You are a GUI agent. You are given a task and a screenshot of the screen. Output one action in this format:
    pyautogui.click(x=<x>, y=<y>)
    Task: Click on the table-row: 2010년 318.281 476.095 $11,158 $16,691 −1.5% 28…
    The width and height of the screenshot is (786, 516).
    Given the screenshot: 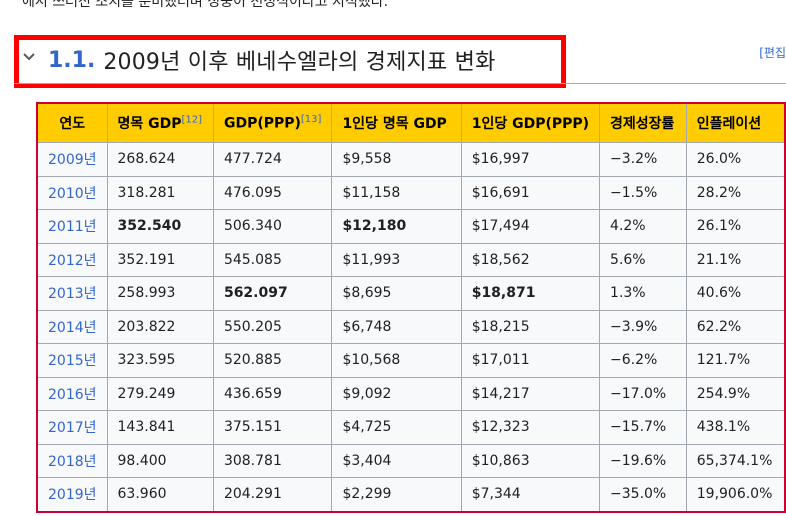 What is the action you would take?
    pyautogui.click(x=411, y=192)
    